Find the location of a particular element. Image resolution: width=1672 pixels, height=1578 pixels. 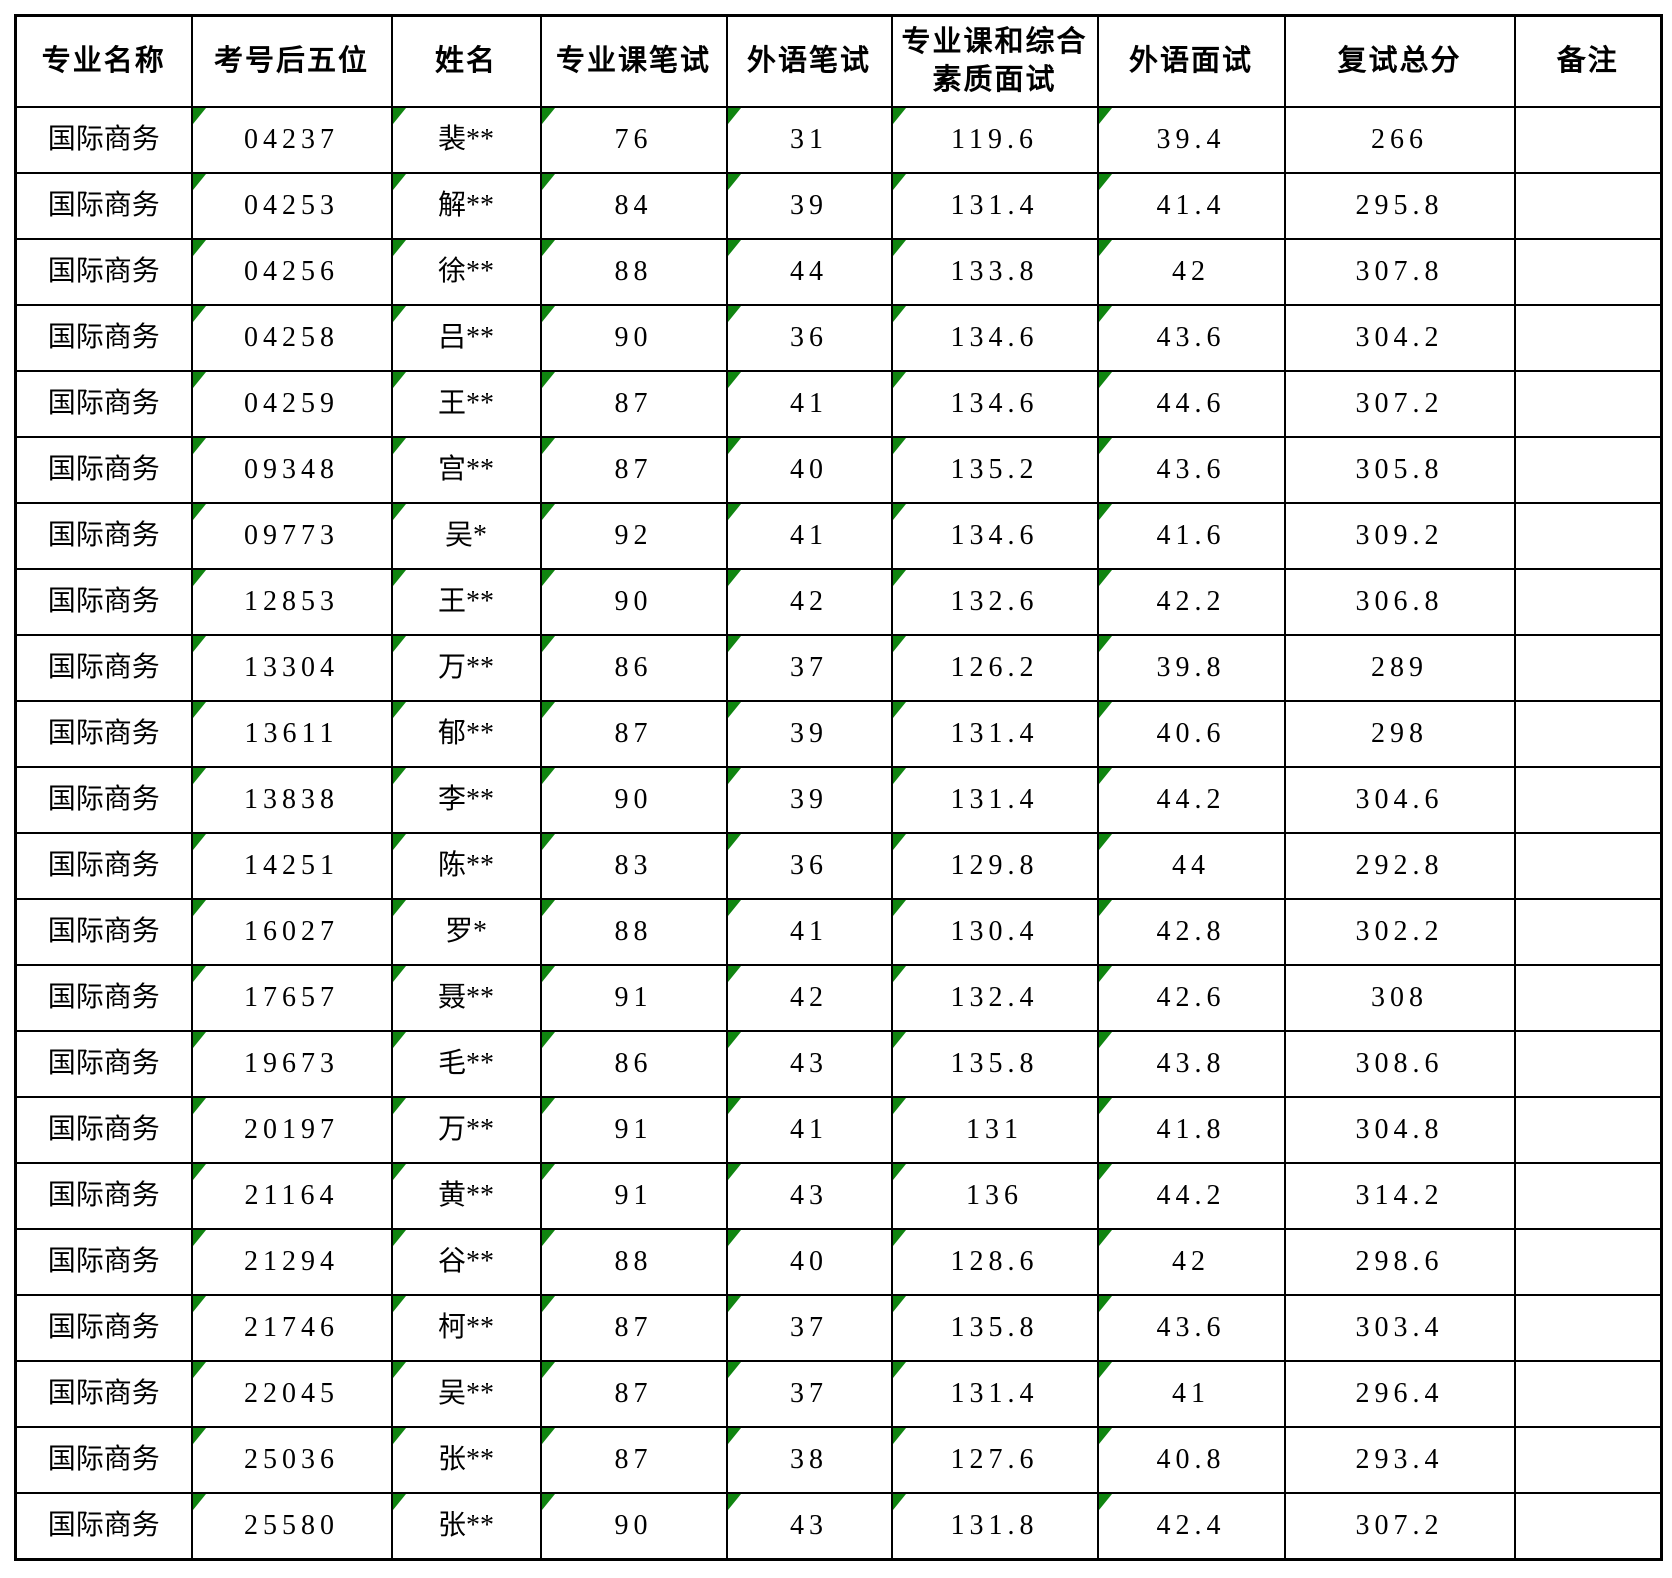

cell-major-interview: 135.2 is located at coordinates (994, 470).